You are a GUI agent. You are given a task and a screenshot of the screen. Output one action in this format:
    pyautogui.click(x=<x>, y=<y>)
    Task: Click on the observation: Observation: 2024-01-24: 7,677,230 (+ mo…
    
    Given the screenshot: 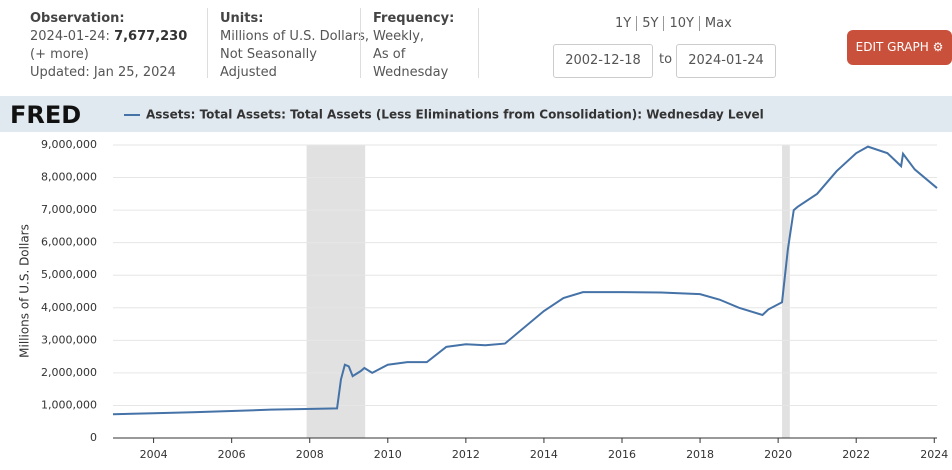 What is the action you would take?
    pyautogui.click(x=108, y=46)
    